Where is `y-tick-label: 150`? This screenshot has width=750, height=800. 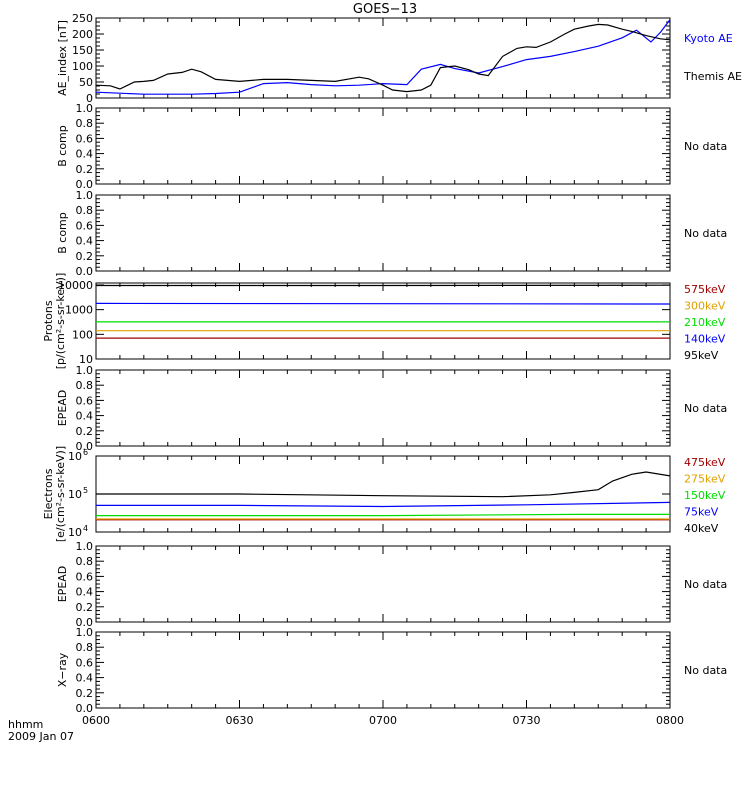
y-tick-label: 150 is located at coordinates (82, 50).